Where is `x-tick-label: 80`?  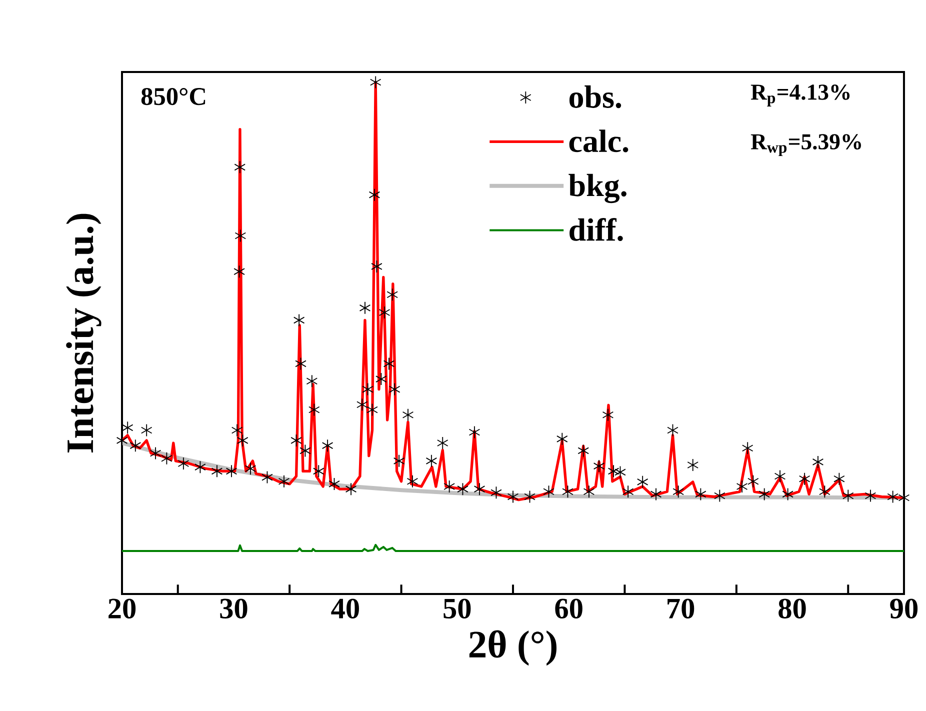 x-tick-label: 80 is located at coordinates (792, 608).